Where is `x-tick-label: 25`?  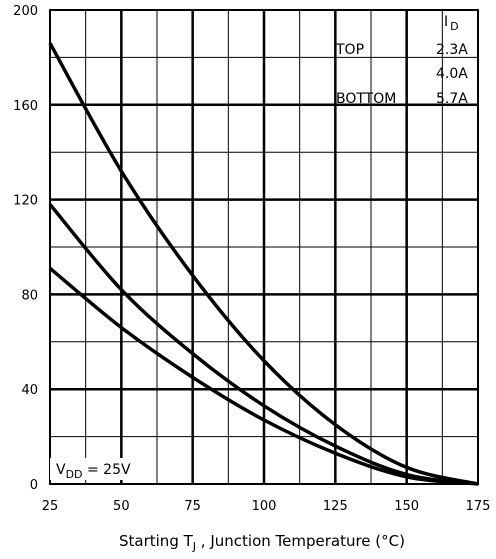
x-tick-label: 25 is located at coordinates (50, 506).